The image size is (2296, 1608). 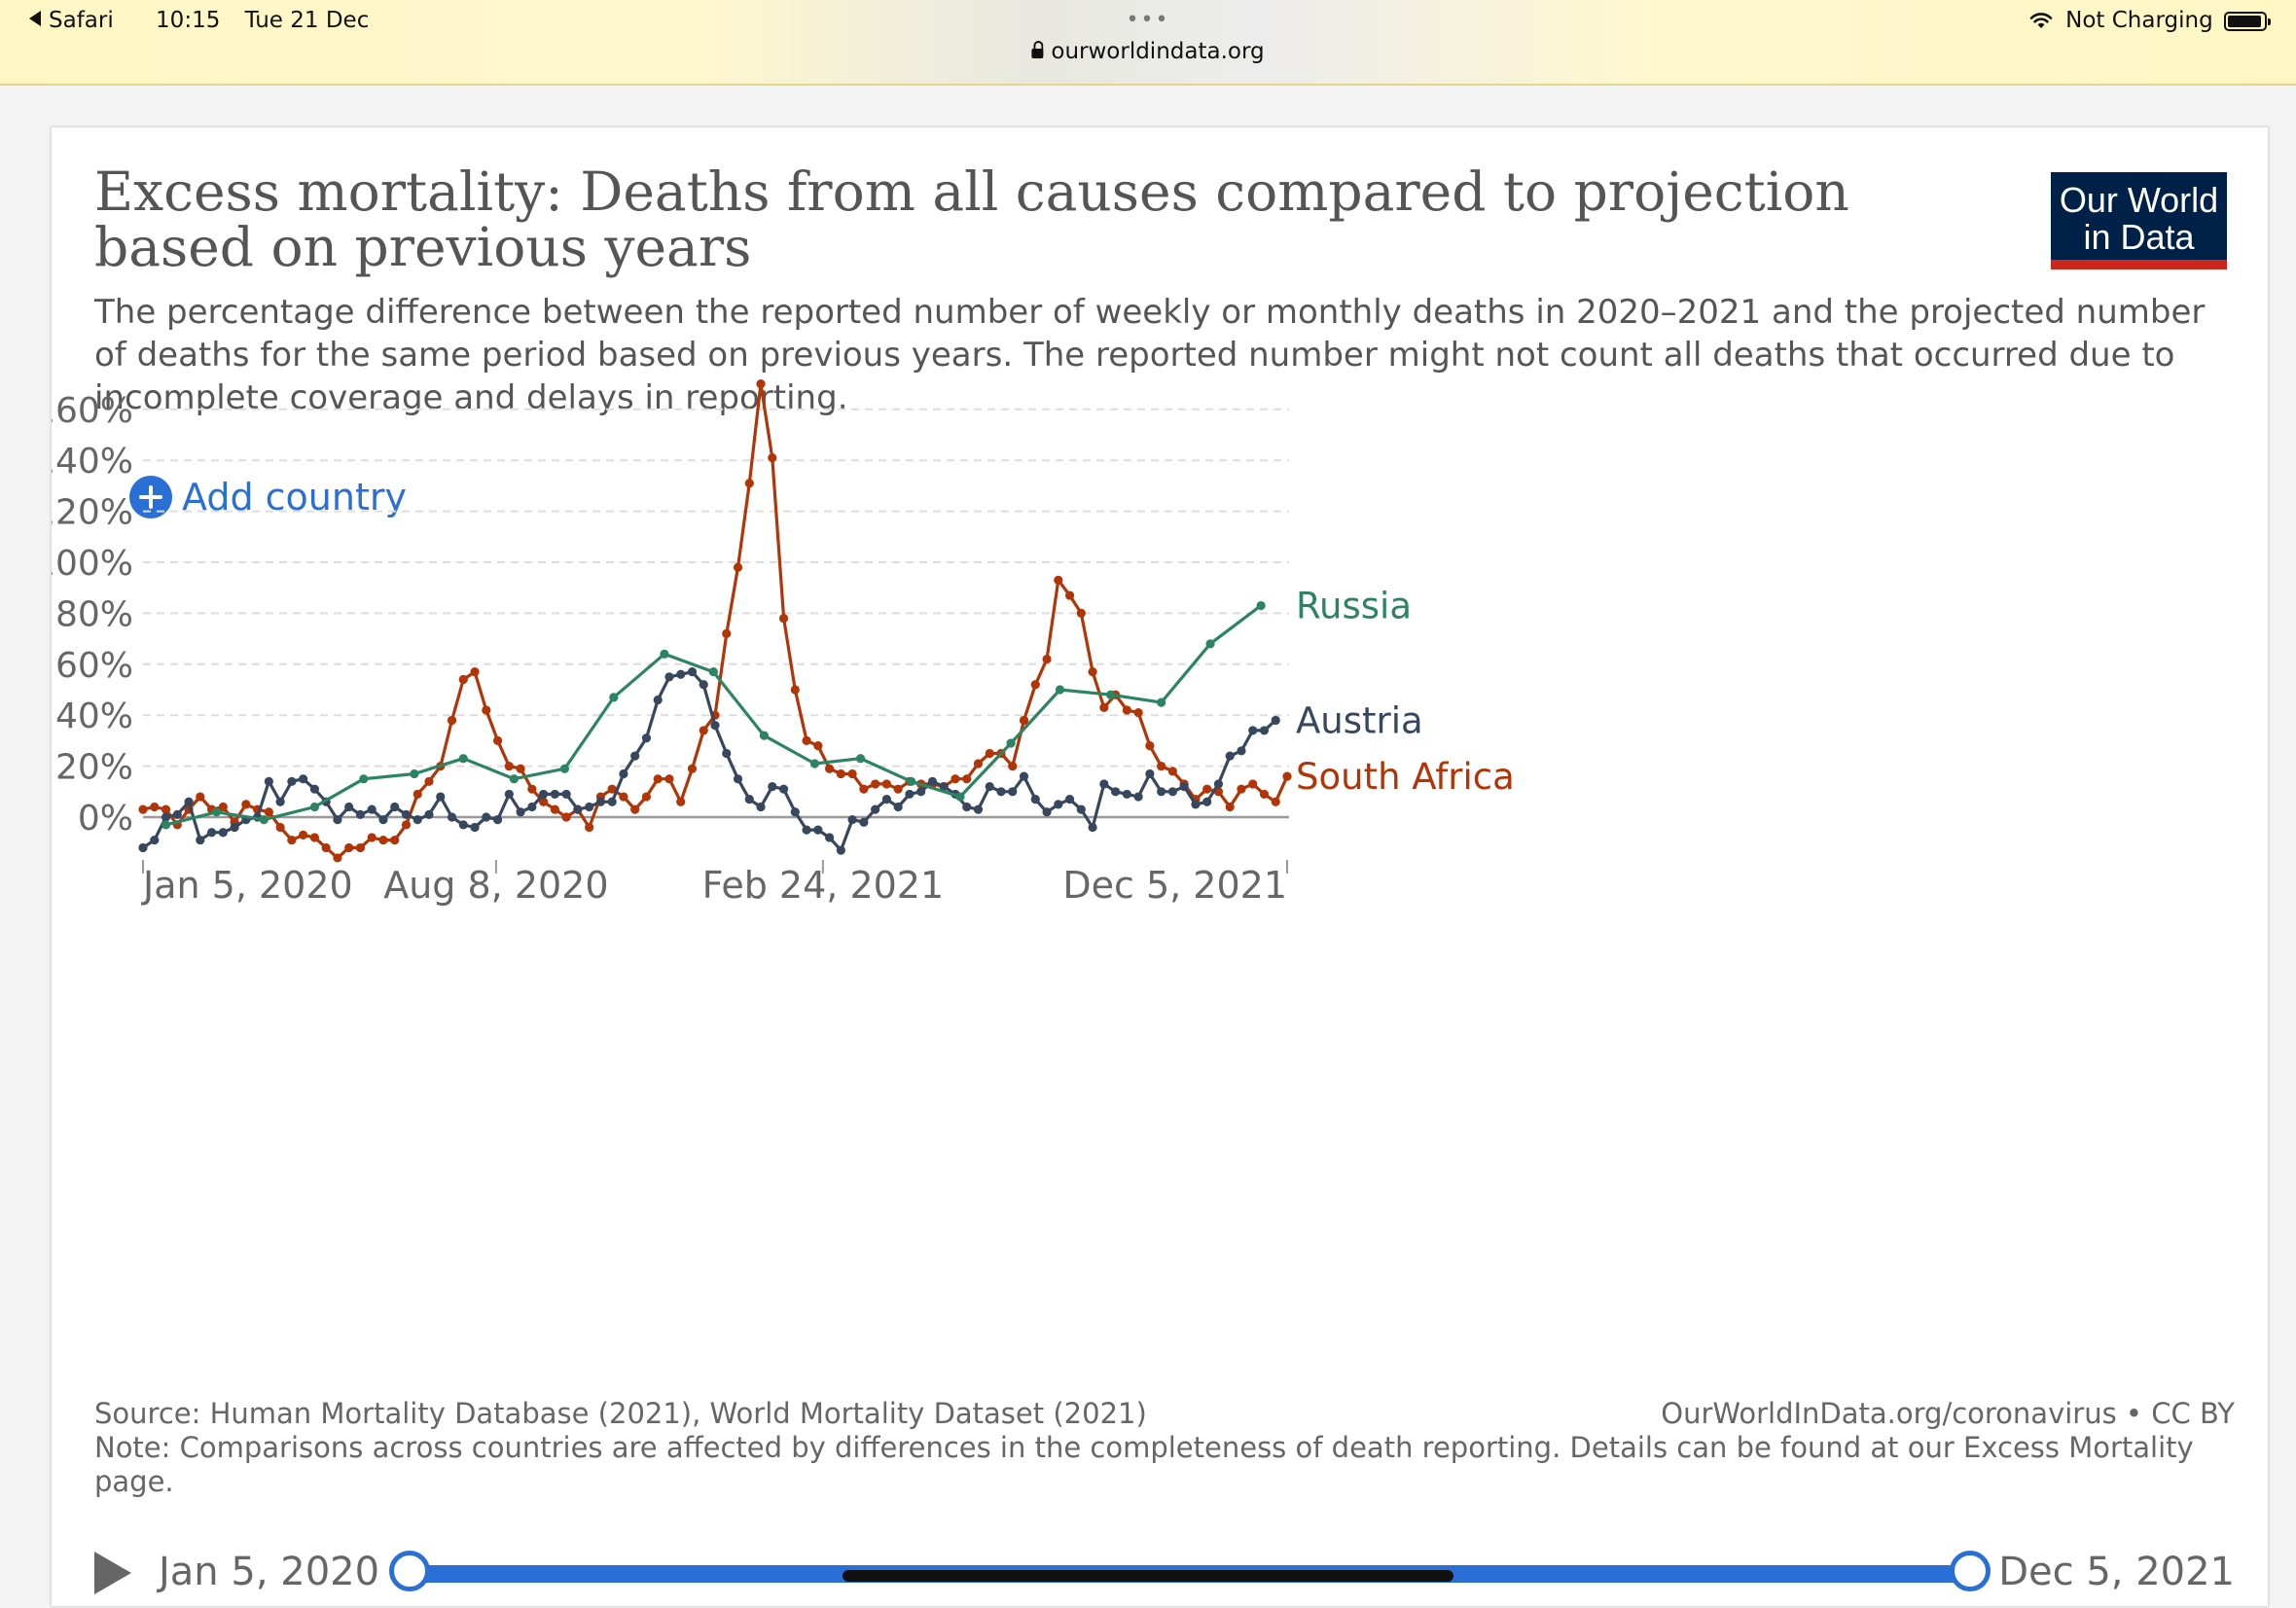 I want to click on owid-logo: Our World in Data, so click(x=2139, y=220).